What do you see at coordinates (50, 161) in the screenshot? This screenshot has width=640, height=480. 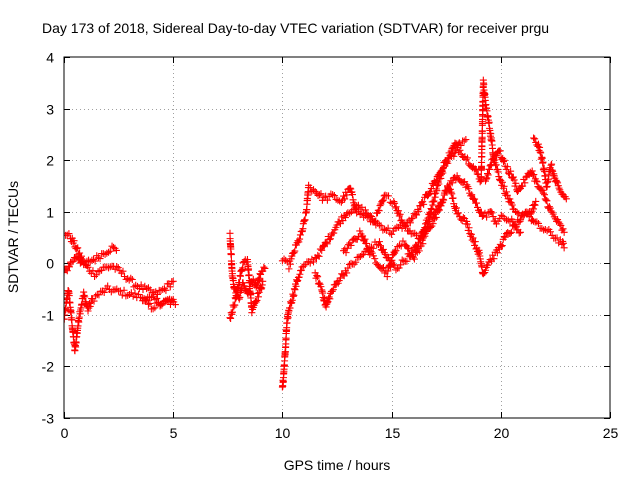 I see `y-tick-label: 2` at bounding box center [50, 161].